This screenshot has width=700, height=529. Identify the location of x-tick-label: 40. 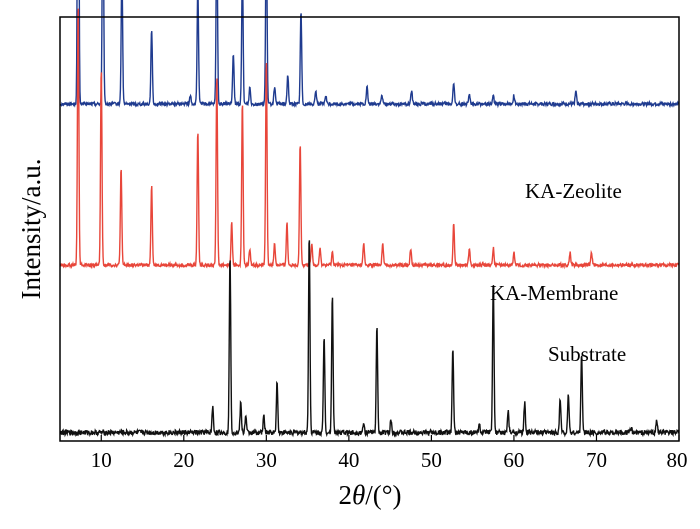
(348, 460).